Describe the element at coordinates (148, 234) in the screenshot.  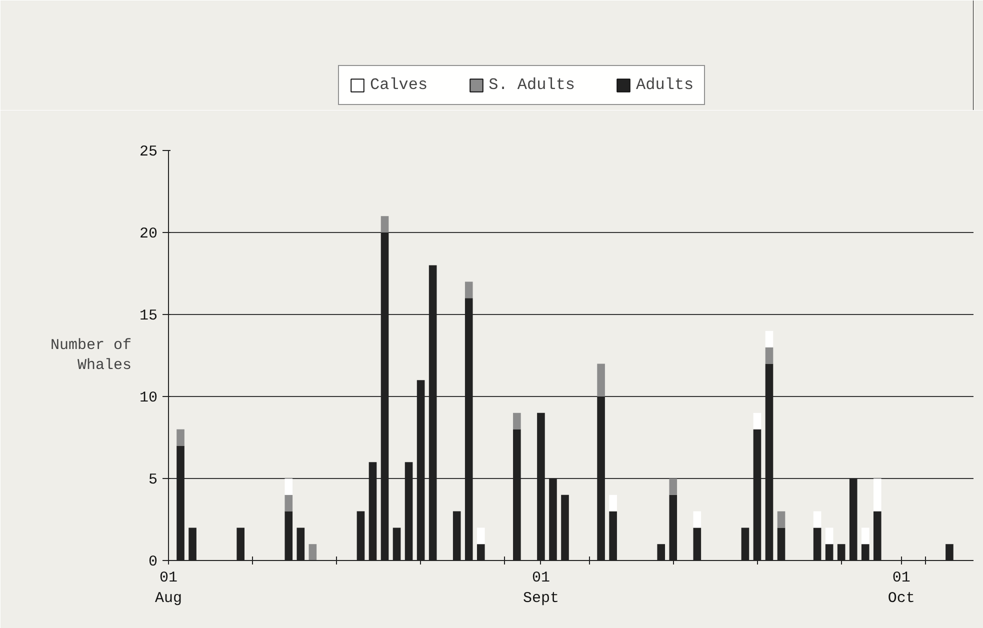
I see `y-tick-label: 20` at that location.